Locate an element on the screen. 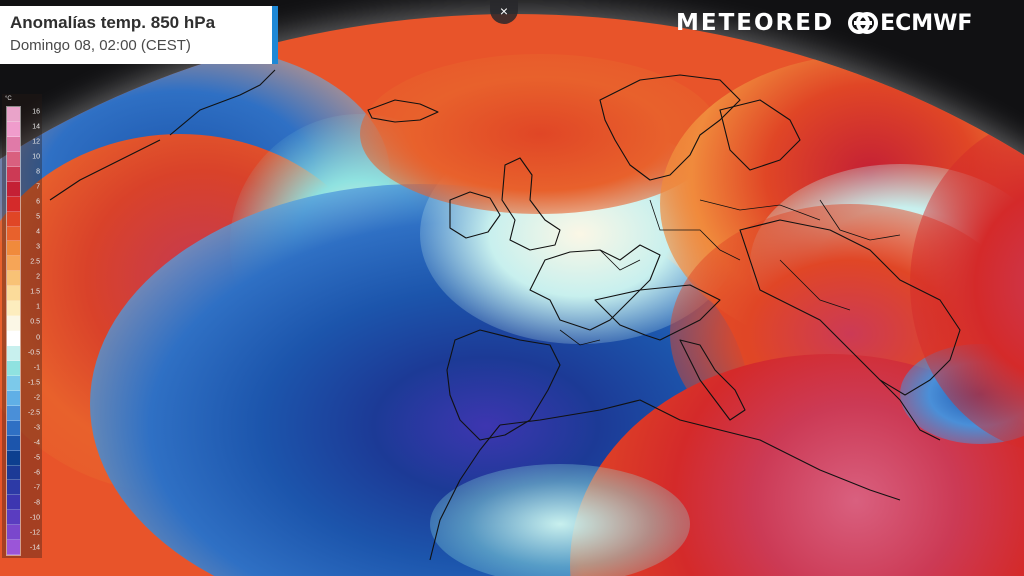 The width and height of the screenshot is (1024, 576). legend-label: 5 is located at coordinates (38, 217).